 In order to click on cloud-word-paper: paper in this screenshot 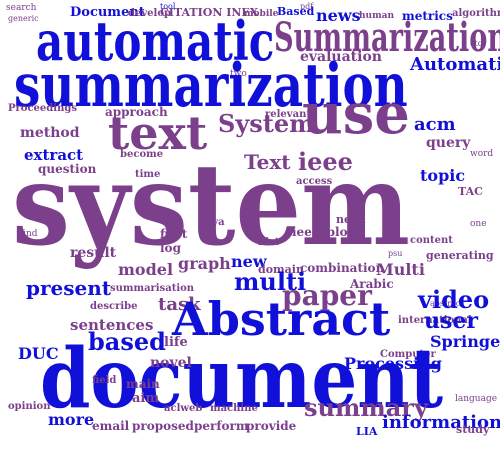, I will do `click(327, 295)`.